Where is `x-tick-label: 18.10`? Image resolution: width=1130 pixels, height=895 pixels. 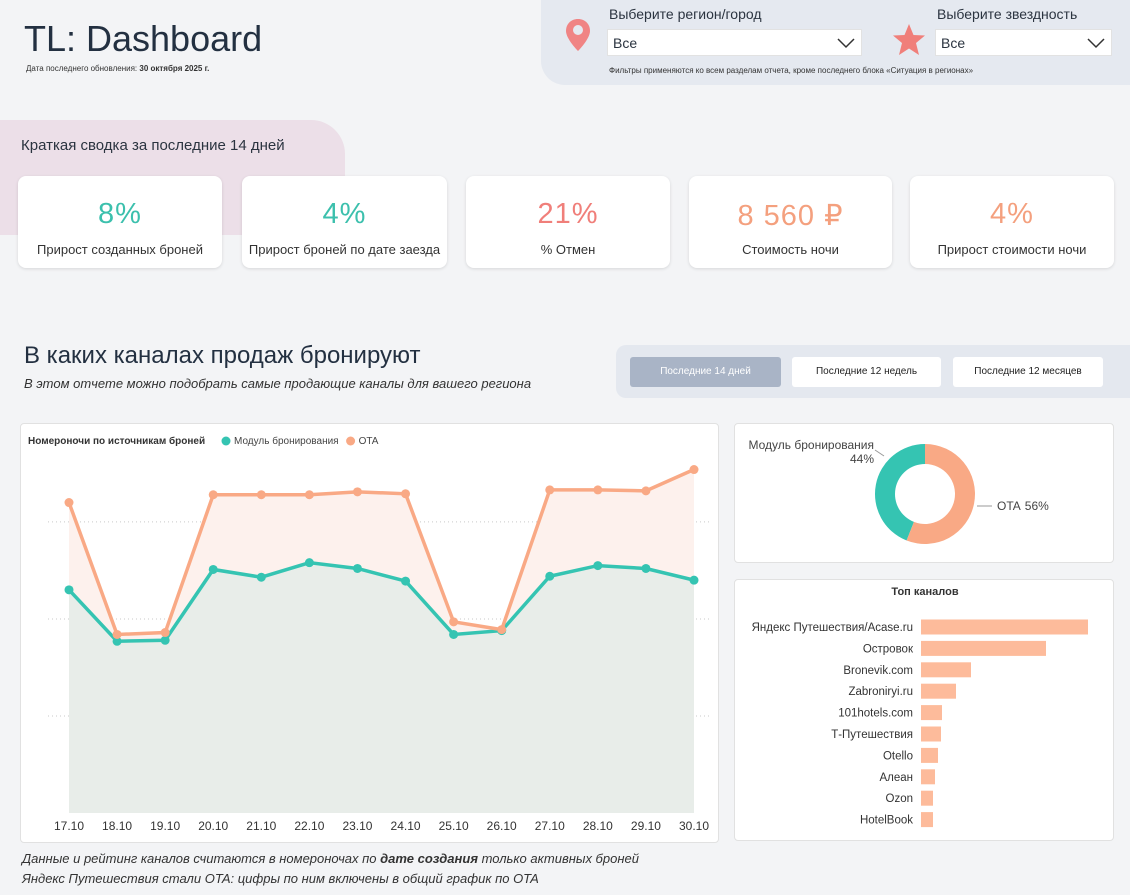 x-tick-label: 18.10 is located at coordinates (117, 826).